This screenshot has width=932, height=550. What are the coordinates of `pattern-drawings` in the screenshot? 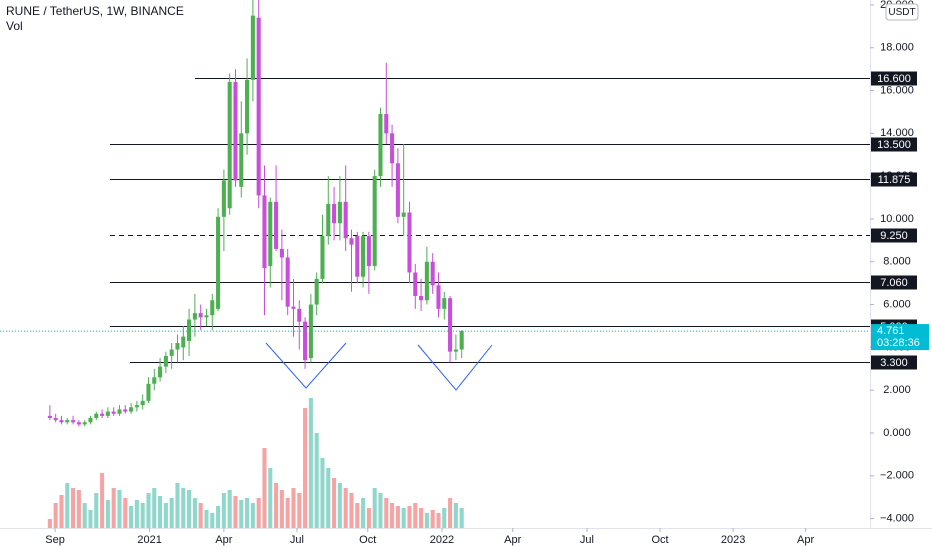 It's located at (379, 366).